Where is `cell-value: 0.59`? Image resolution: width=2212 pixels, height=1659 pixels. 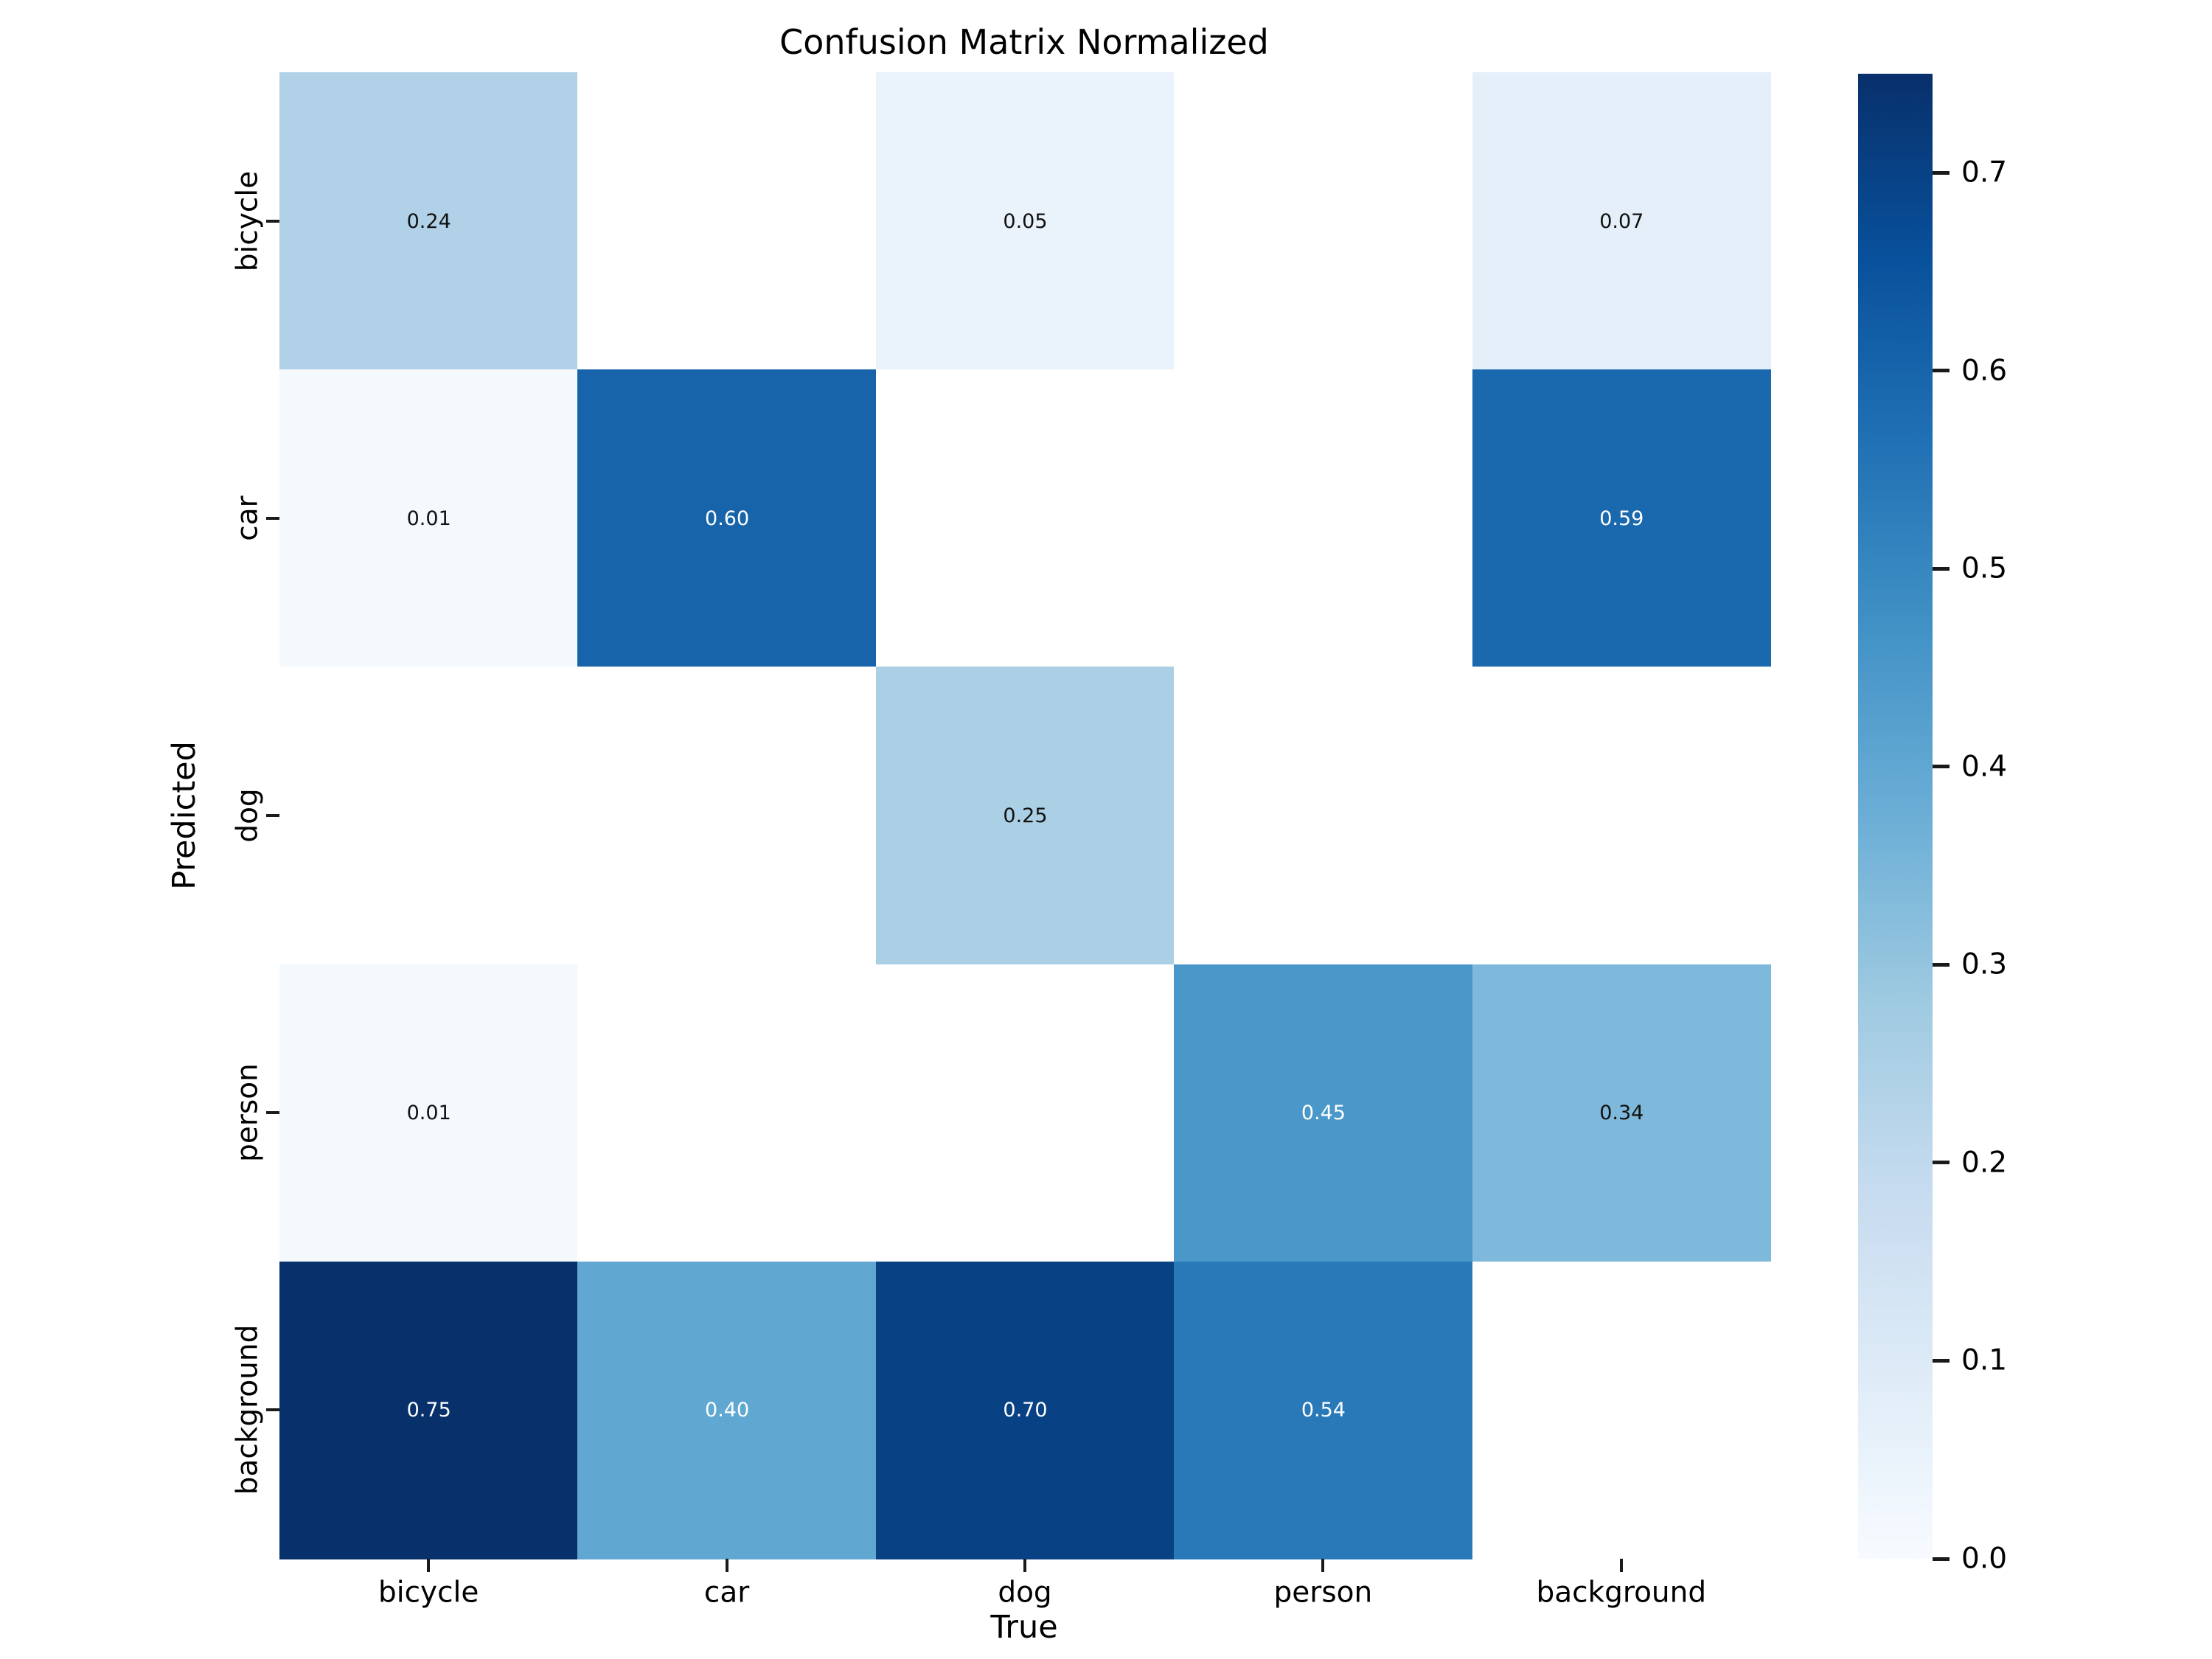 cell-value: 0.59 is located at coordinates (1621, 518).